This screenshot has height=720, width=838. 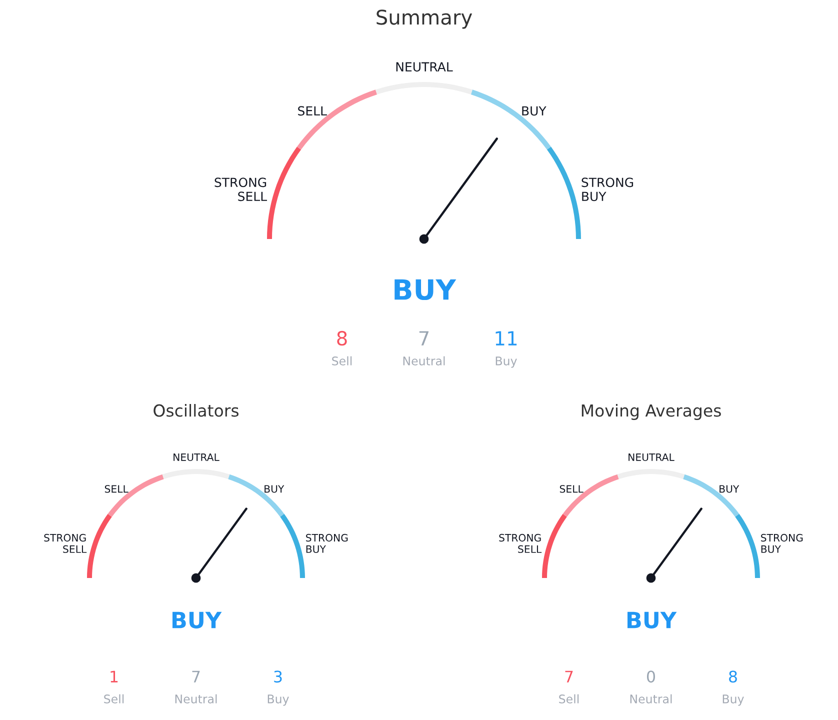 I want to click on text: 3, so click(x=278, y=676).